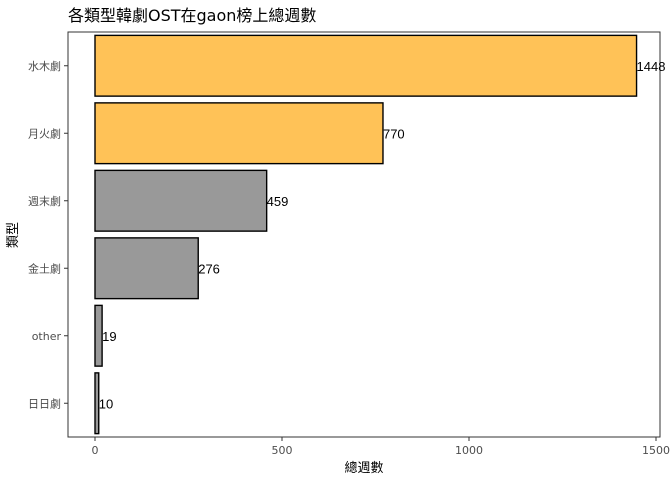 This screenshot has width=672, height=480. What do you see at coordinates (44, 133) in the screenshot?
I see `y-tick-label: 月火劇` at bounding box center [44, 133].